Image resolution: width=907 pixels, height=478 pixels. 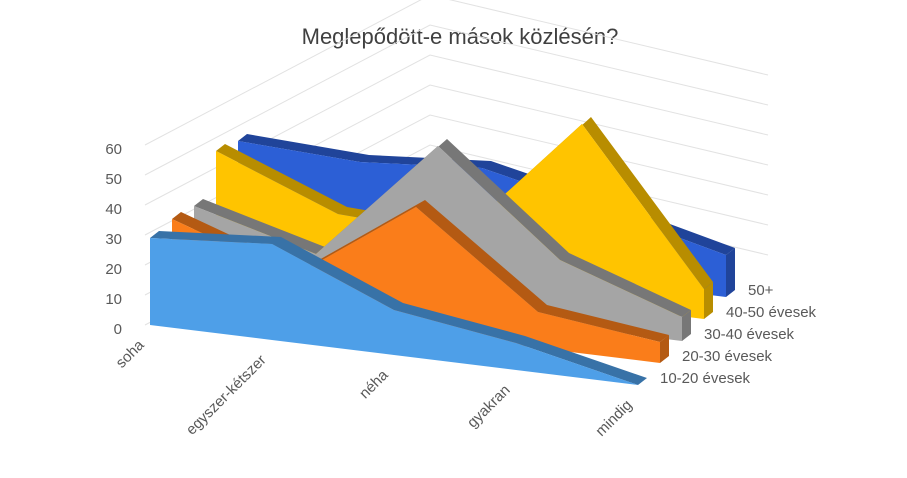 I want to click on series-label: 10-20 évesek, so click(x=705, y=378).